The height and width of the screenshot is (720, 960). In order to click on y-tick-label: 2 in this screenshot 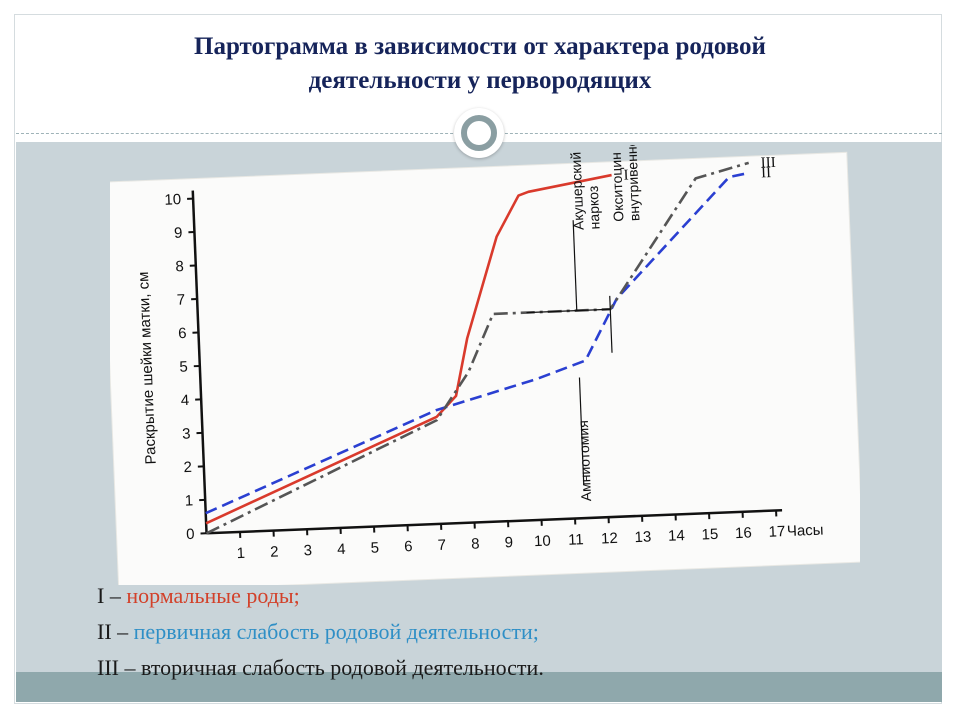, I will do `click(187, 467)`.